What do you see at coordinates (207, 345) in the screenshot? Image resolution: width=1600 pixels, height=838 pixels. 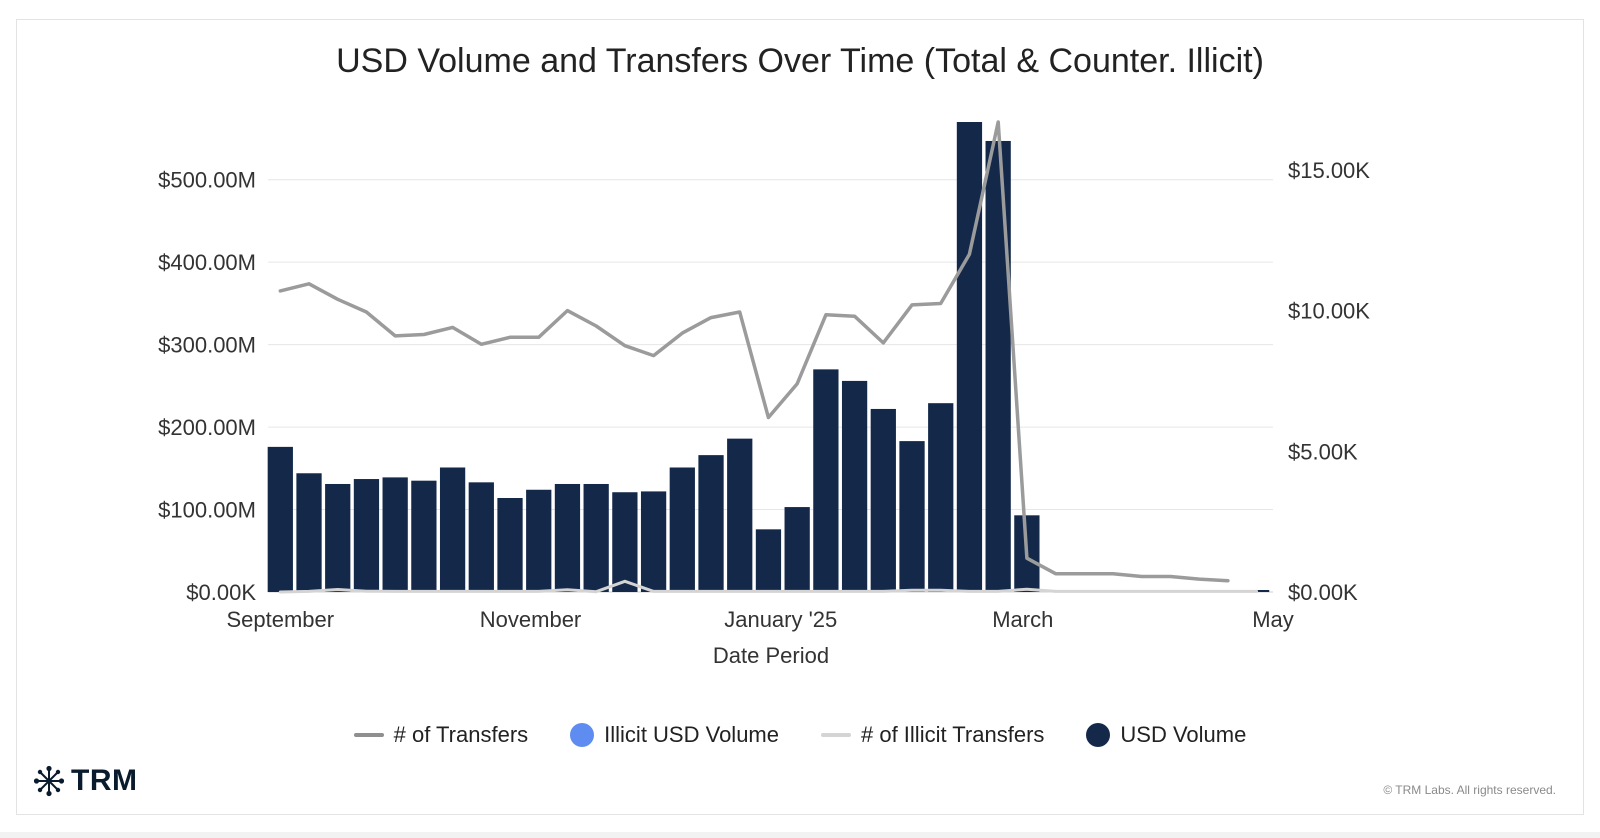 I see `y-left-tick-label: $300.00M` at bounding box center [207, 345].